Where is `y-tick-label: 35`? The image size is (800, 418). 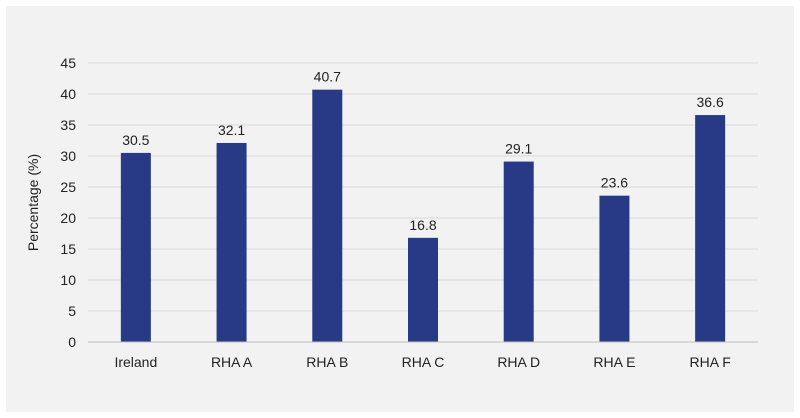 y-tick-label: 35 is located at coordinates (68, 125).